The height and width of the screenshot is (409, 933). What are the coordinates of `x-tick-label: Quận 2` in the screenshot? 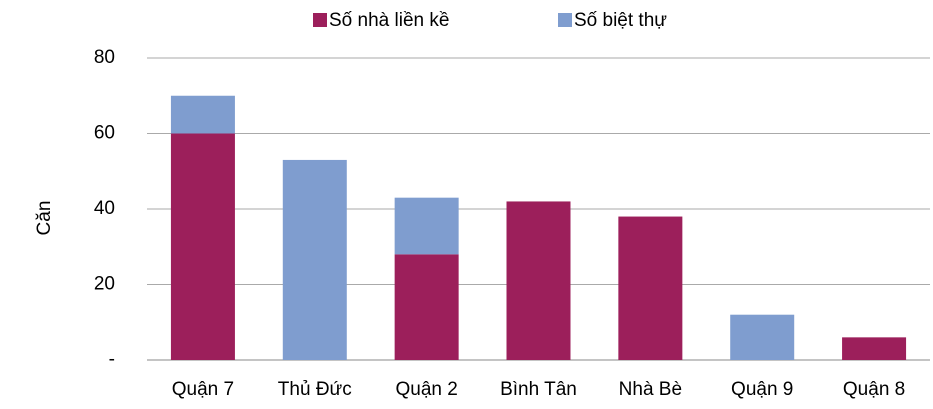 It's located at (426, 389).